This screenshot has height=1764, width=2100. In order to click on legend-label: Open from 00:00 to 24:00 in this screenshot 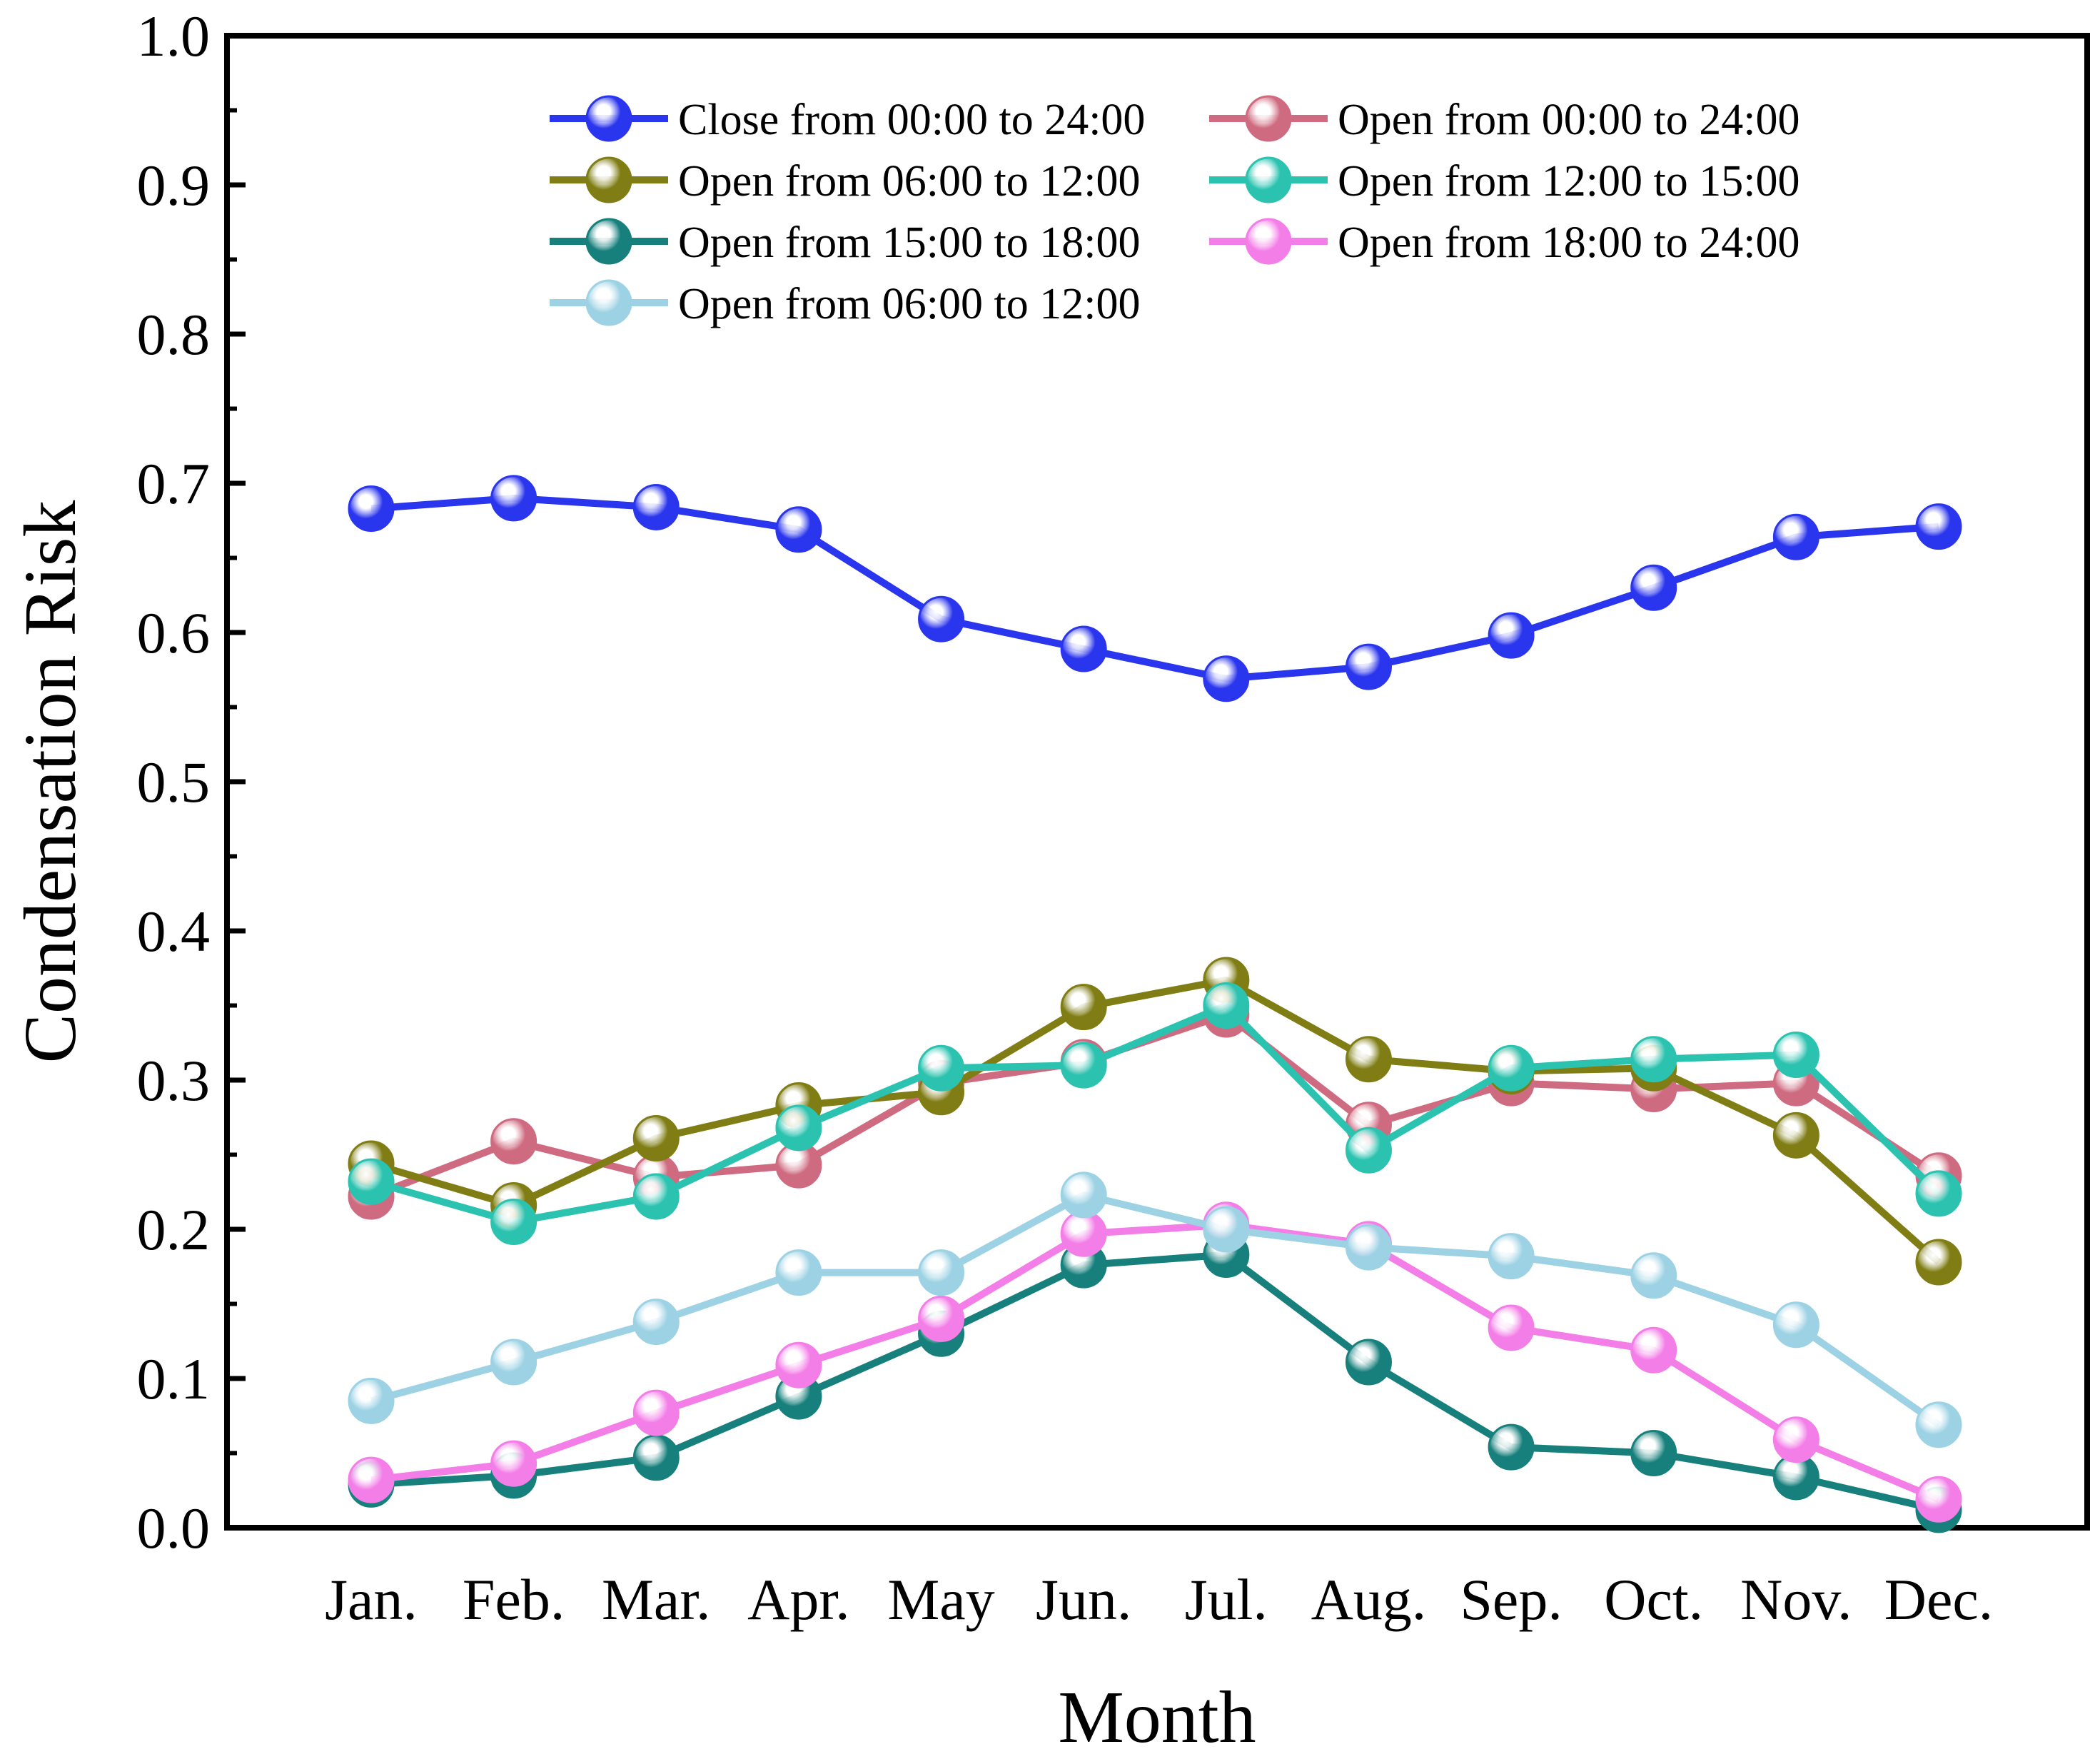, I will do `click(1569, 120)`.